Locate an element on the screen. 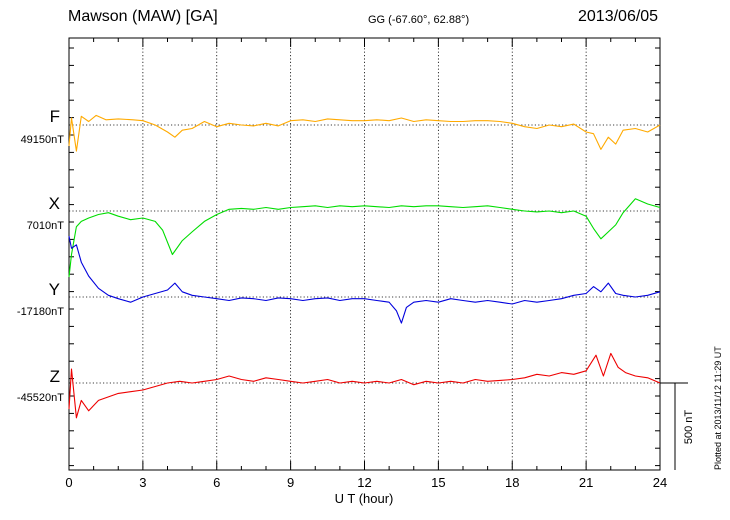 This screenshot has width=730, height=520. x-tick-label: 6 is located at coordinates (216, 482).